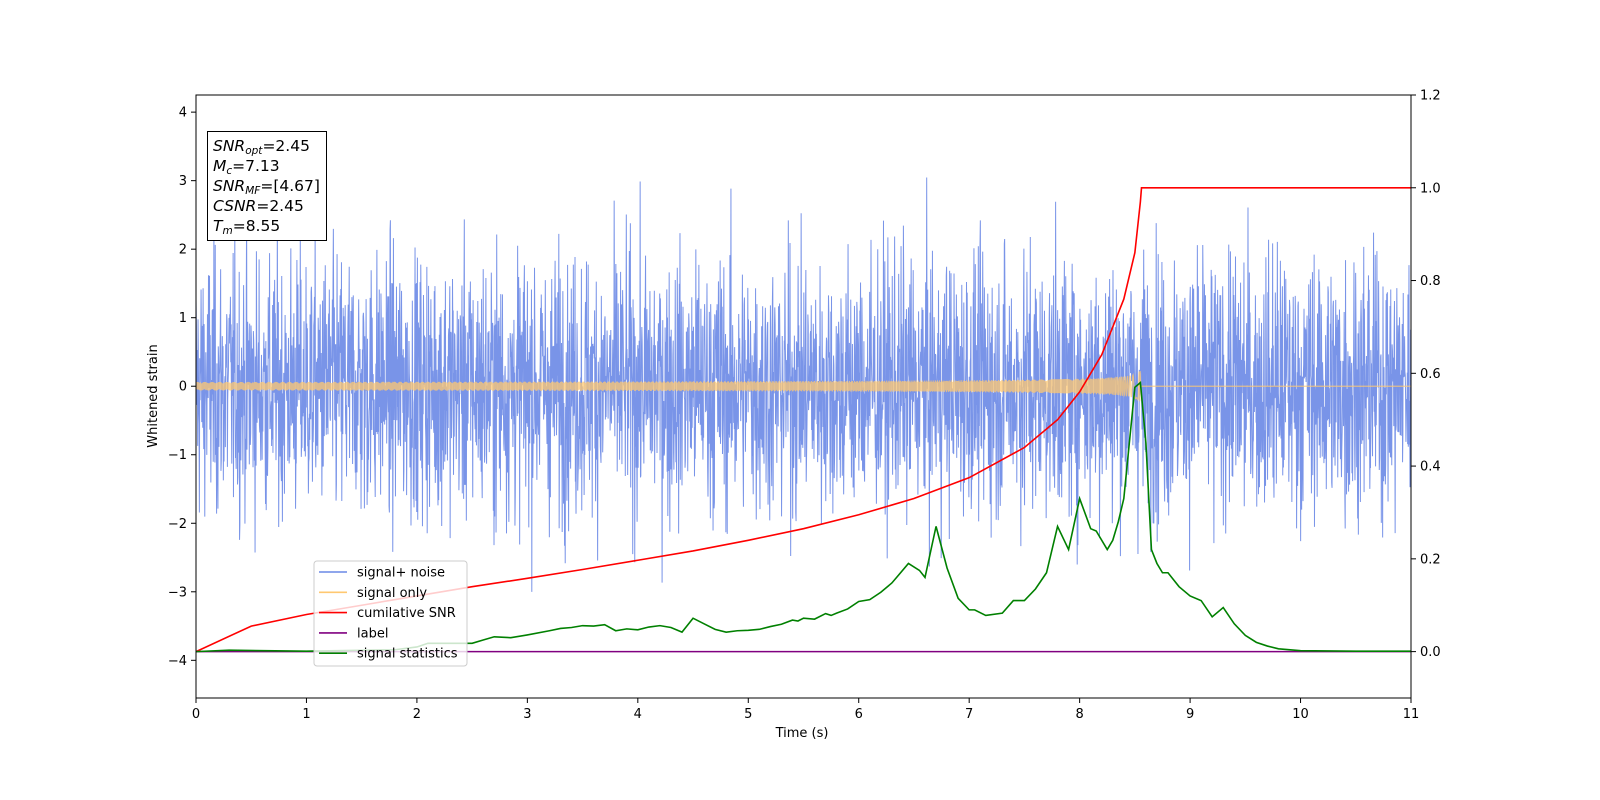 This screenshot has width=1600, height=800. I want to click on y2-tick-label: 1.0, so click(1430, 188).